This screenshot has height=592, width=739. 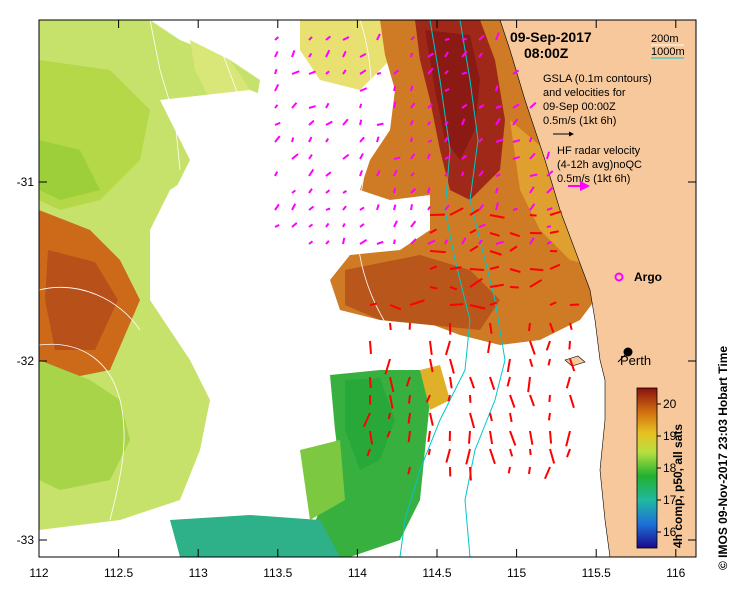 What do you see at coordinates (584, 93) in the screenshot?
I see `gsla-note-line2: and velocities for` at bounding box center [584, 93].